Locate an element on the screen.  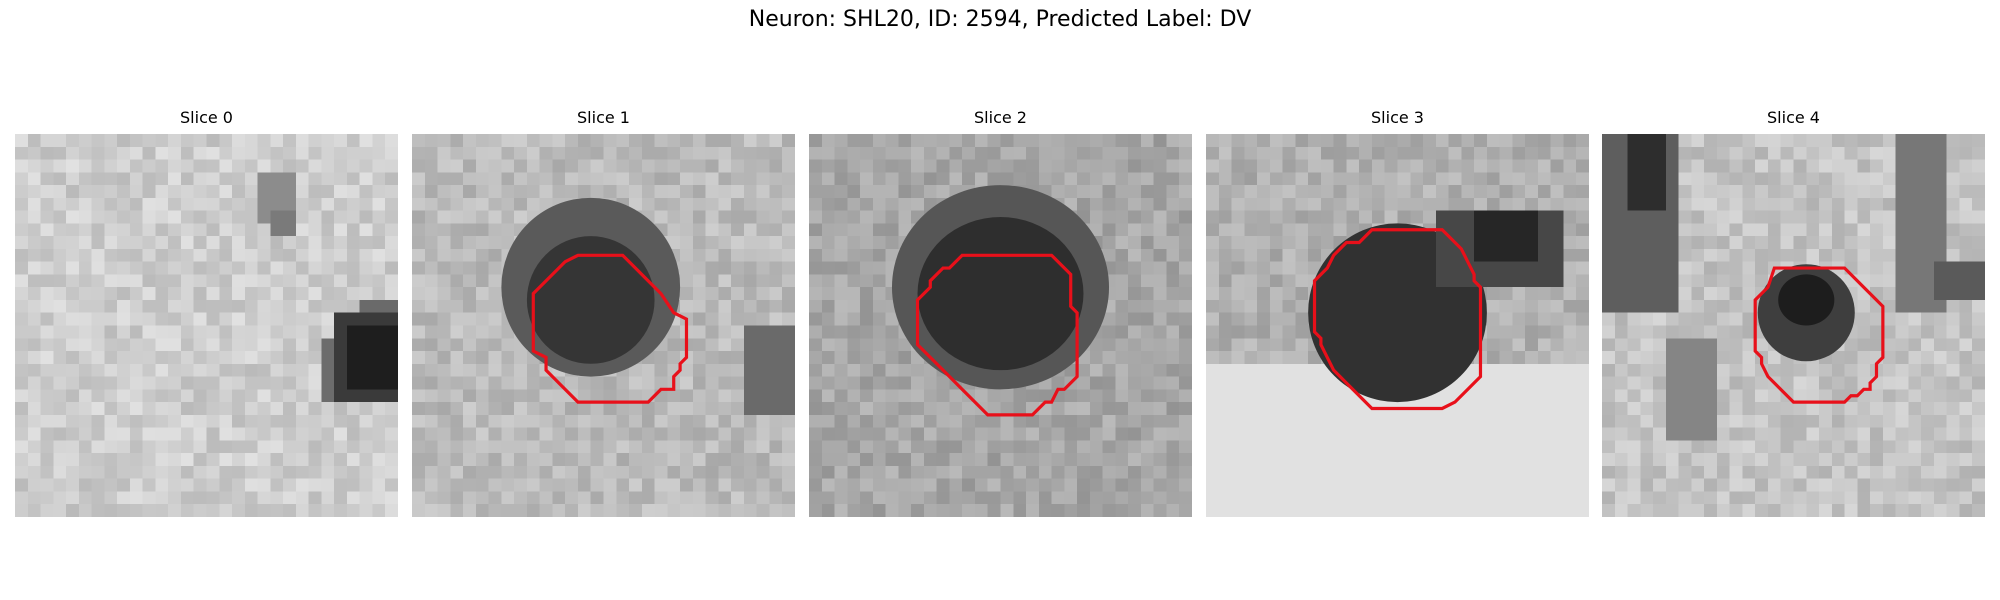
slice-title-2: Slice 2 is located at coordinates (1000, 117).